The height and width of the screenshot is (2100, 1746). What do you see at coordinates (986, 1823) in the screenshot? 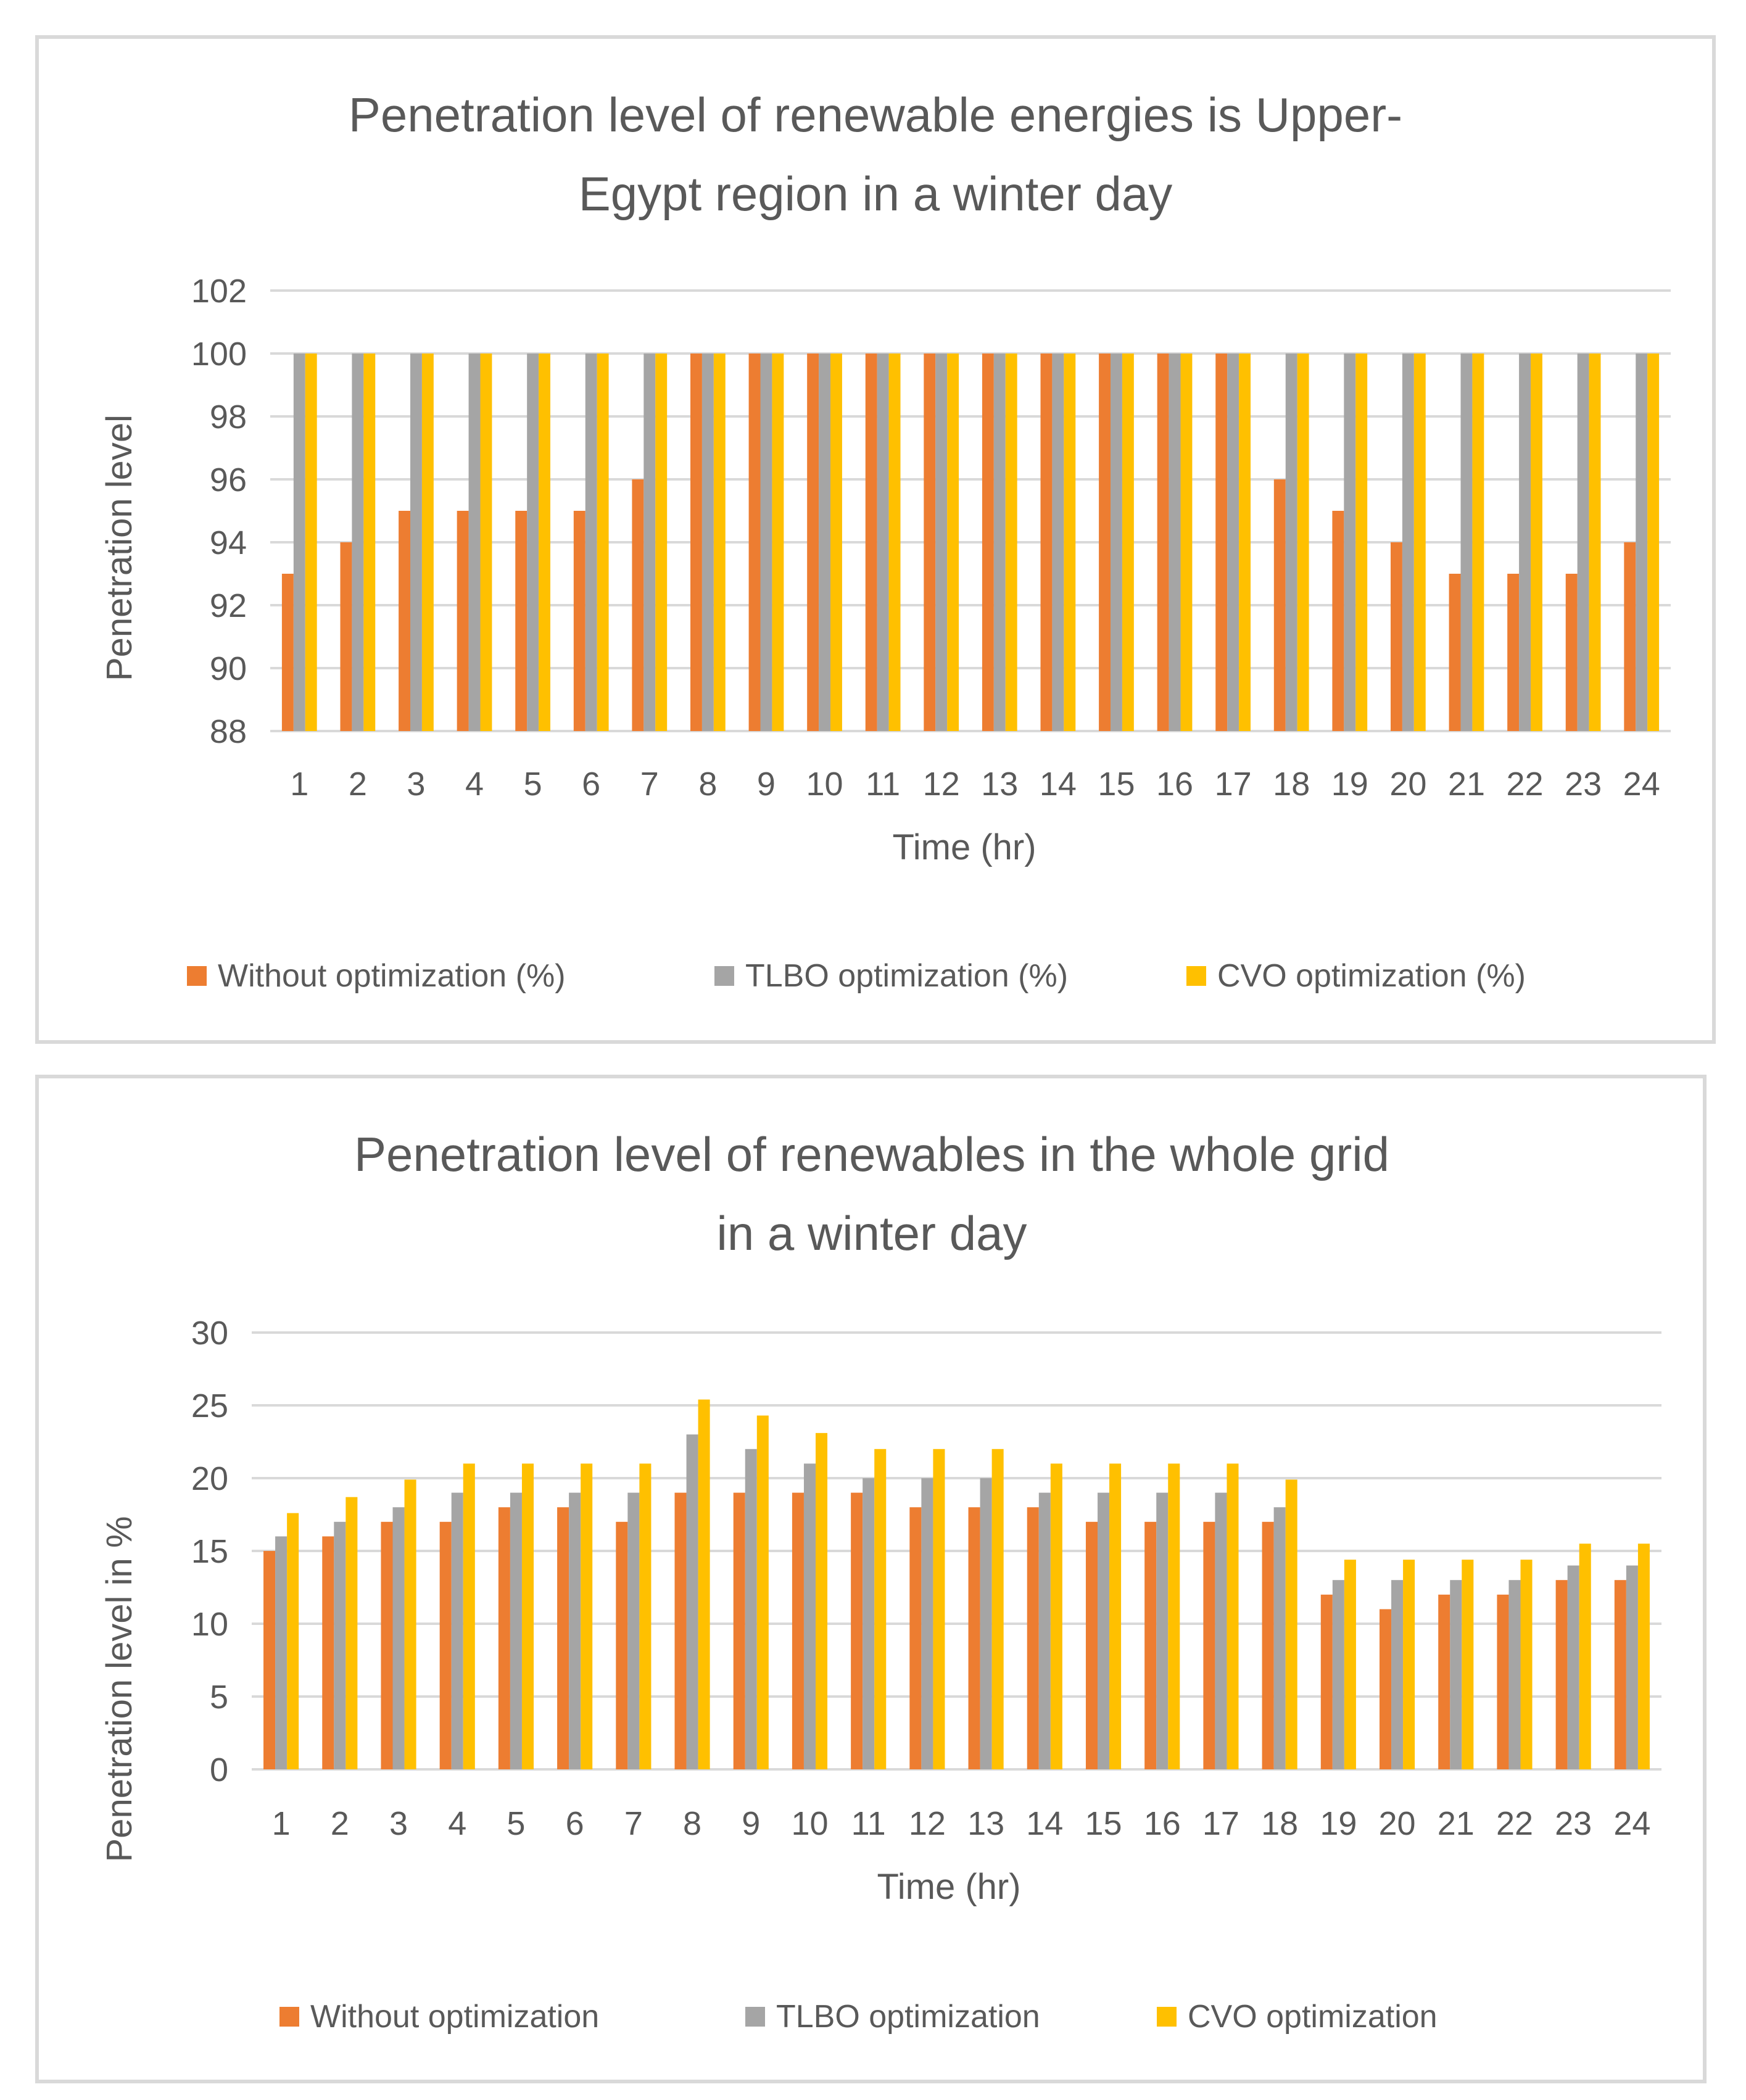
I see `x-tick-label: 13` at bounding box center [986, 1823].